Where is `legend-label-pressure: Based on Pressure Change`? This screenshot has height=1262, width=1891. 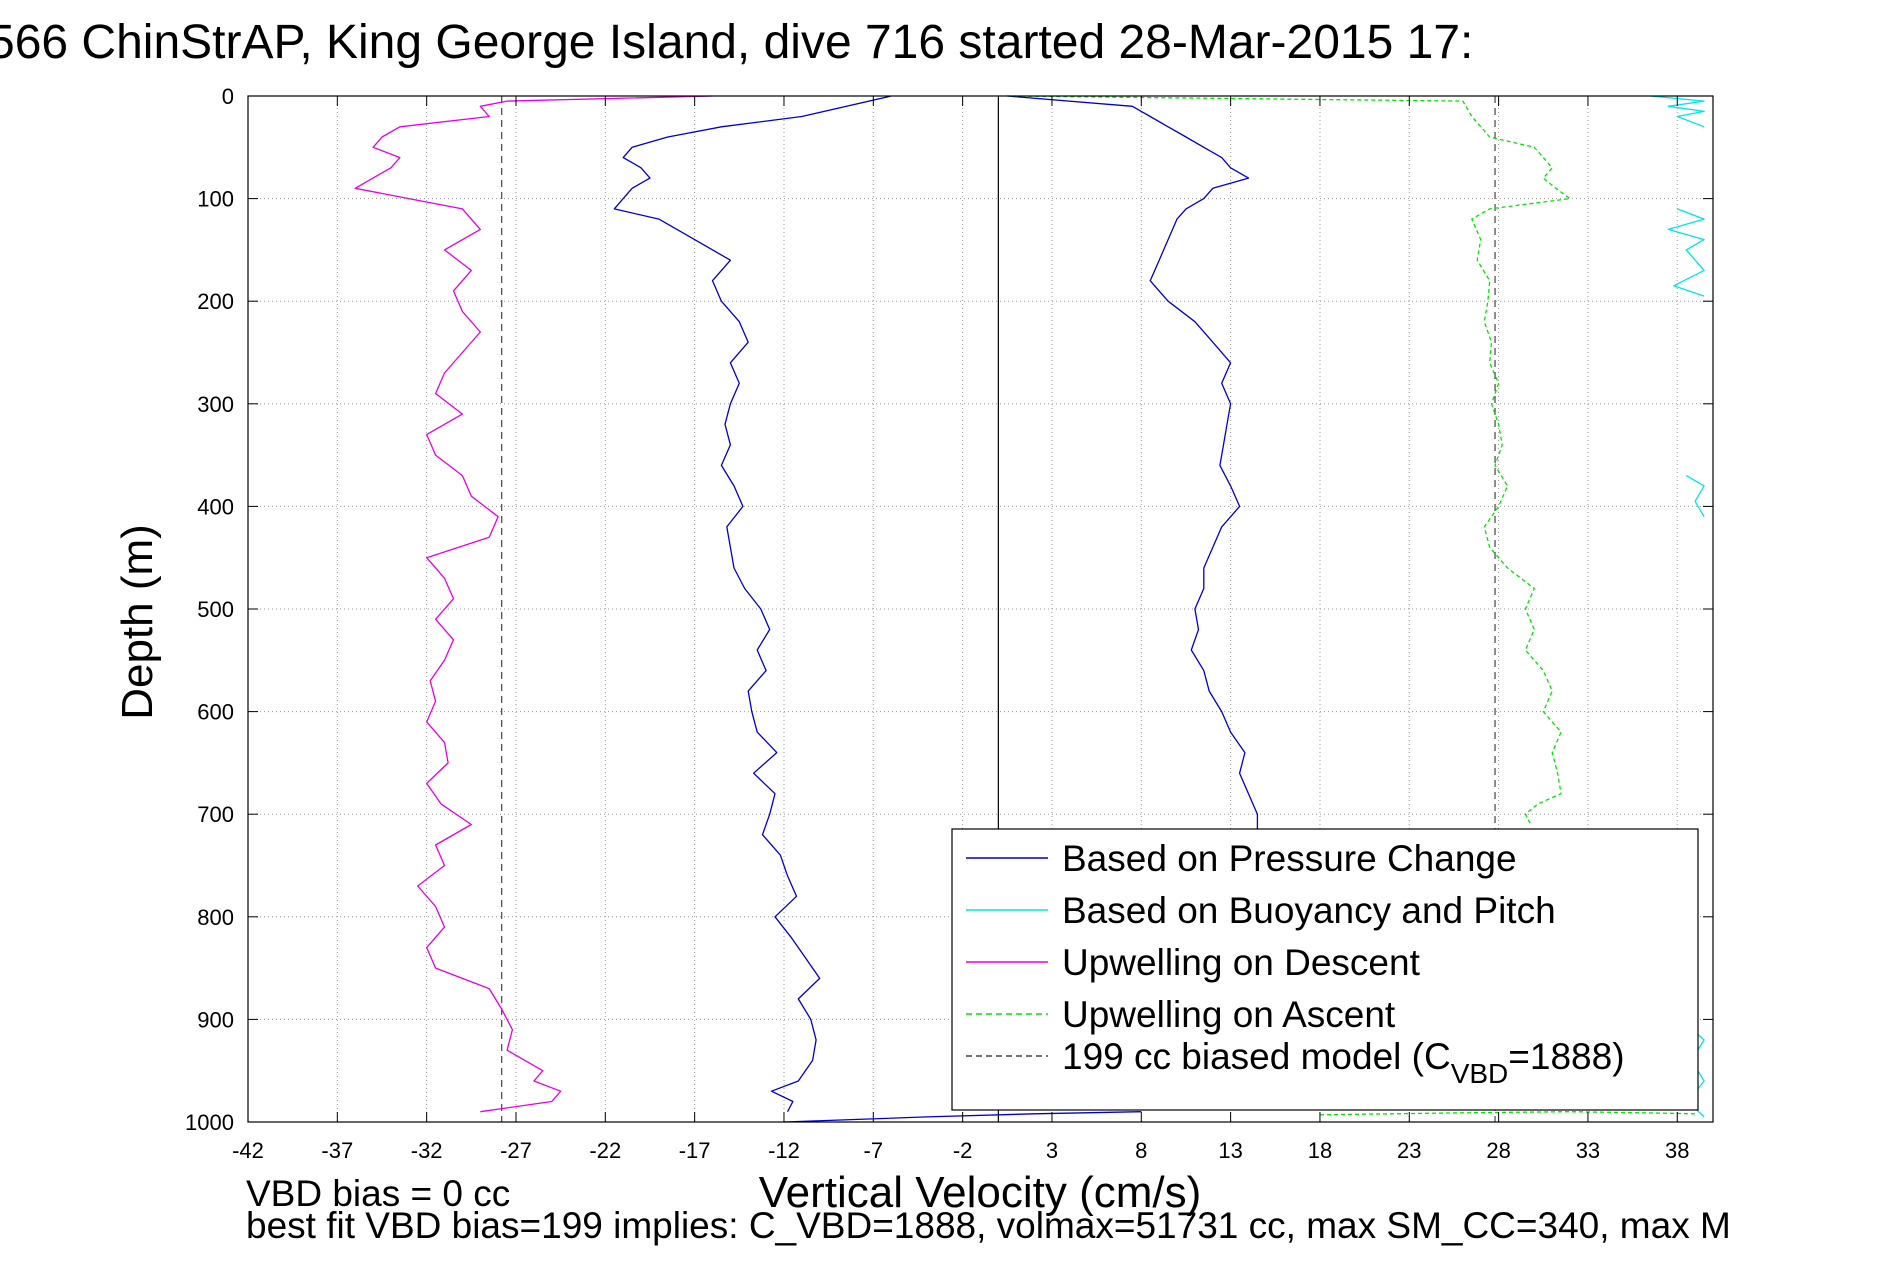 legend-label-pressure: Based on Pressure Change is located at coordinates (1289, 858).